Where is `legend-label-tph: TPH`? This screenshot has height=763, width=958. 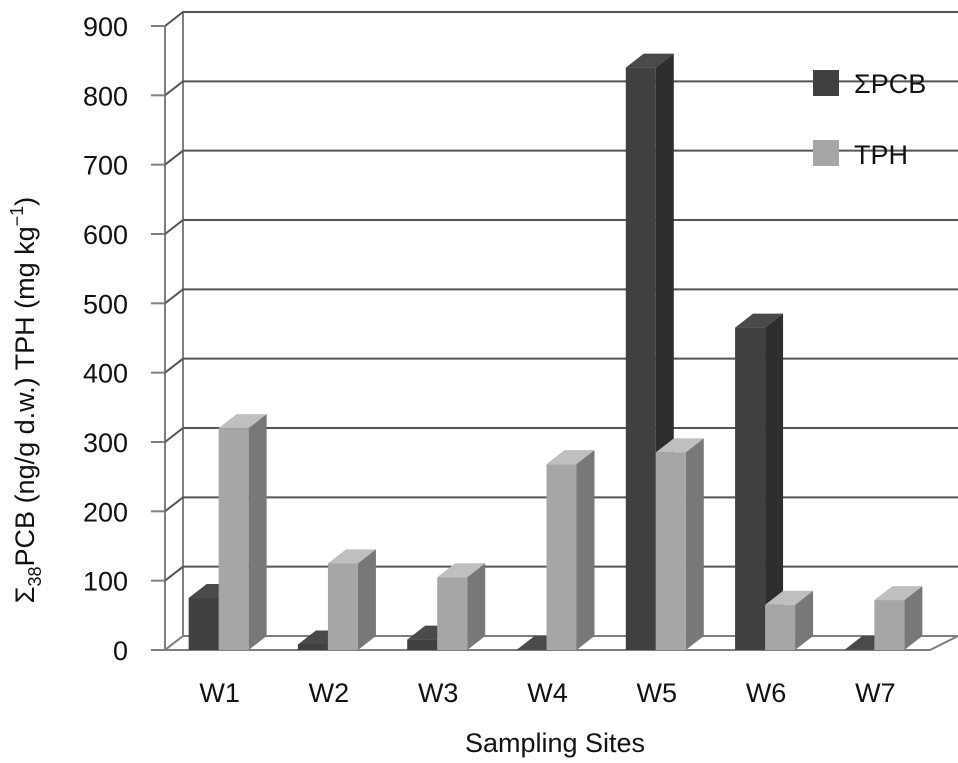 legend-label-tph: TPH is located at coordinates (881, 155).